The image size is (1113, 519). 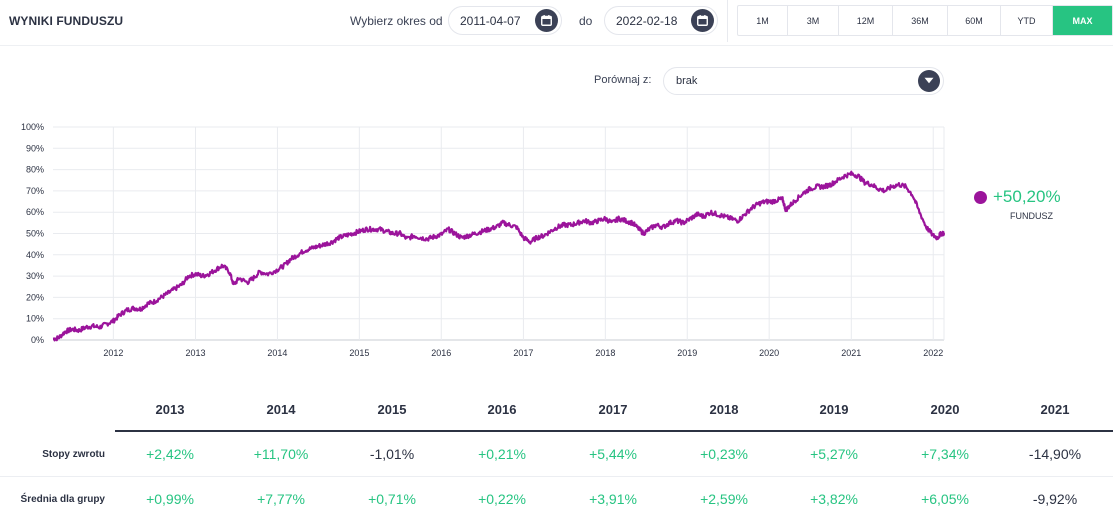 I want to click on date-from-field: 2011-04-07, so click(x=505, y=20).